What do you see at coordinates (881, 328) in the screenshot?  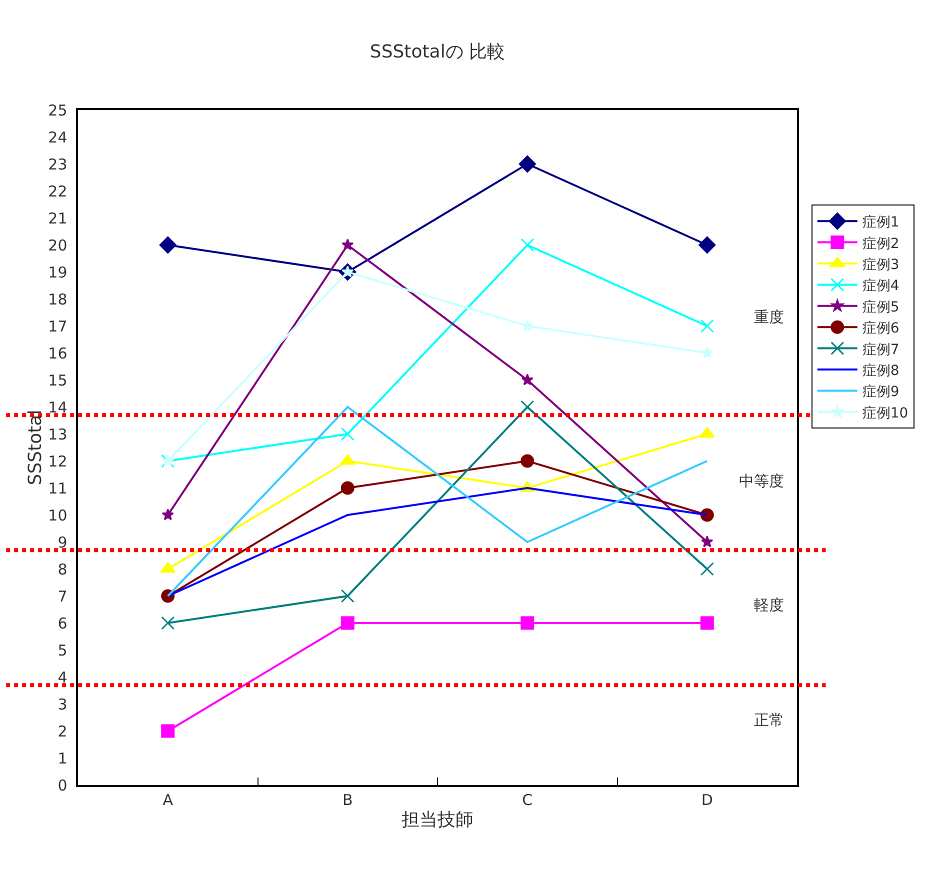 I see `legend-label: 症例6` at bounding box center [881, 328].